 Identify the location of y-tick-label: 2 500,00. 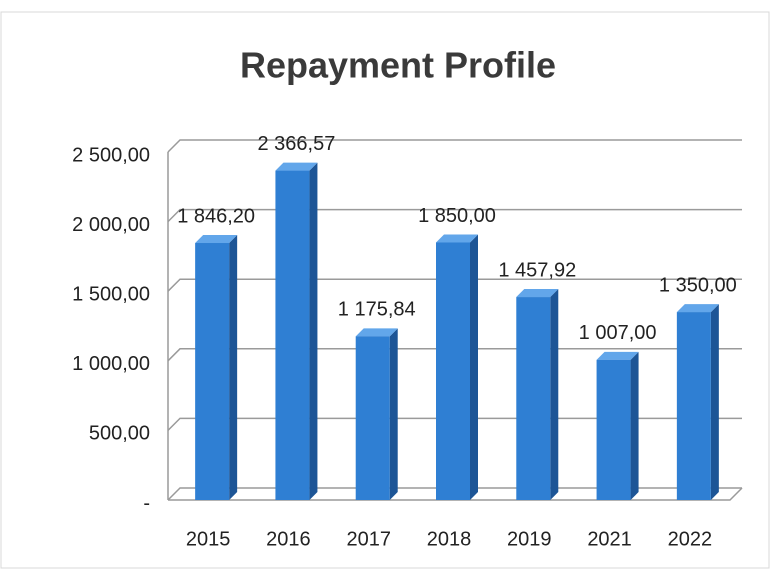
(111, 155).